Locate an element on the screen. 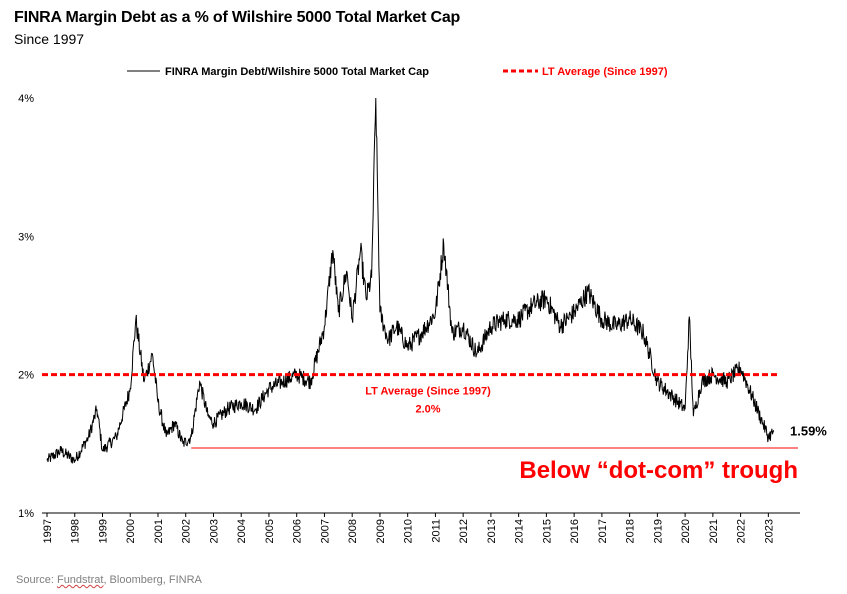 The width and height of the screenshot is (847, 594). x-tick-label: 2021 is located at coordinates (714, 531).